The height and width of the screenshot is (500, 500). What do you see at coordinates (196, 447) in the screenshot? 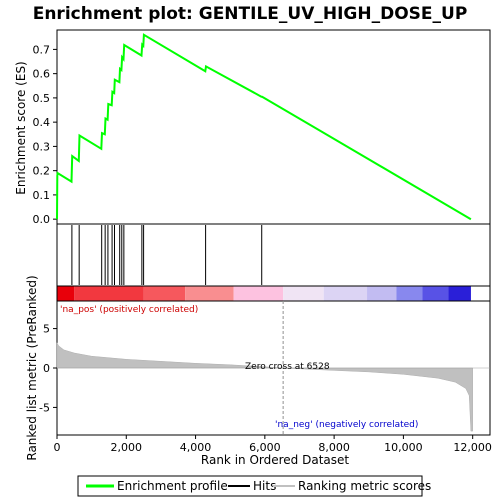
I see `x-tick-label: 4,000` at bounding box center [196, 447].